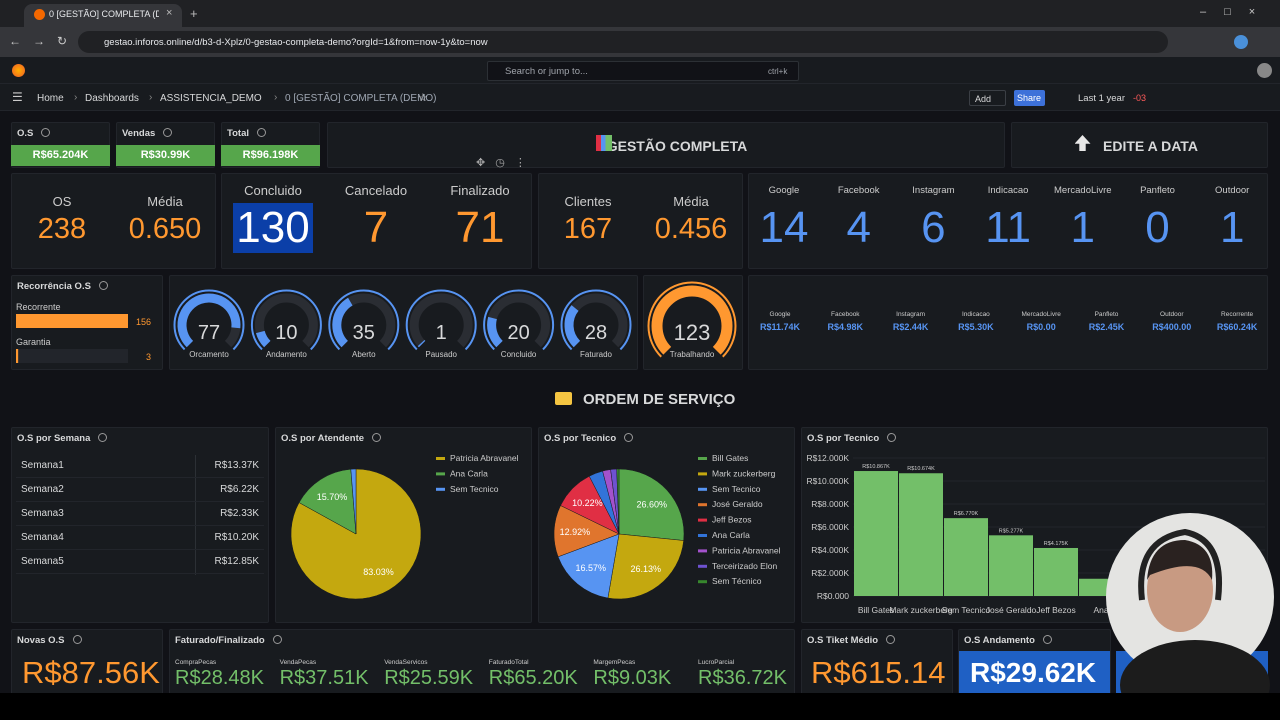  I want to click on source-money-label: MercadoLivre, so click(1041, 314).